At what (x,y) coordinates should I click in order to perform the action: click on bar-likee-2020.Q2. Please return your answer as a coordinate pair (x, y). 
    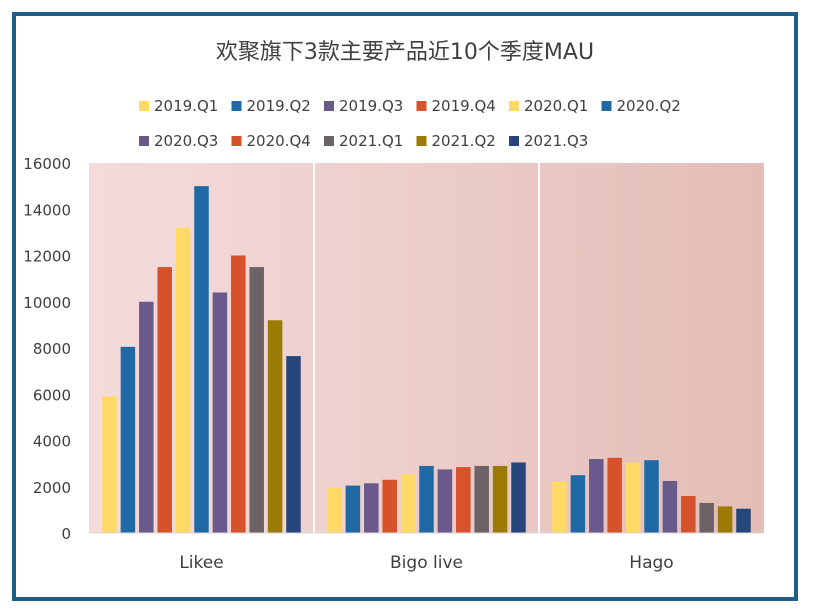
    Looking at the image, I should click on (201, 359).